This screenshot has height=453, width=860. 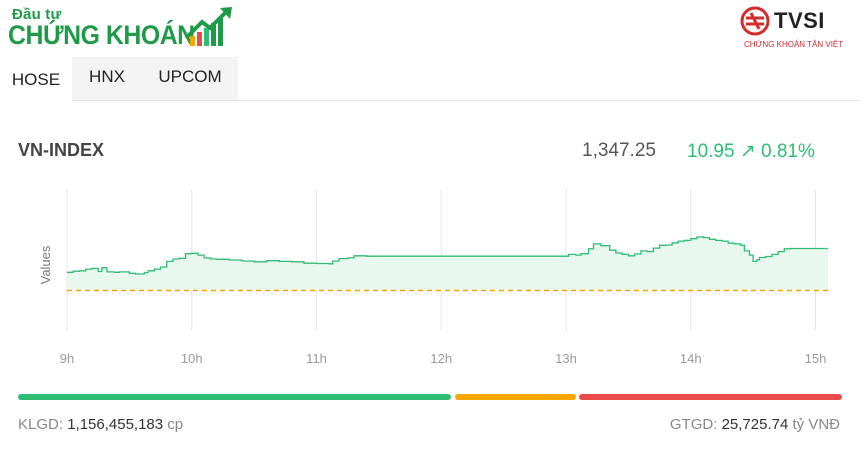 I want to click on site-logo: Đầu tư CHỨNG KHOÁN, so click(x=123, y=28).